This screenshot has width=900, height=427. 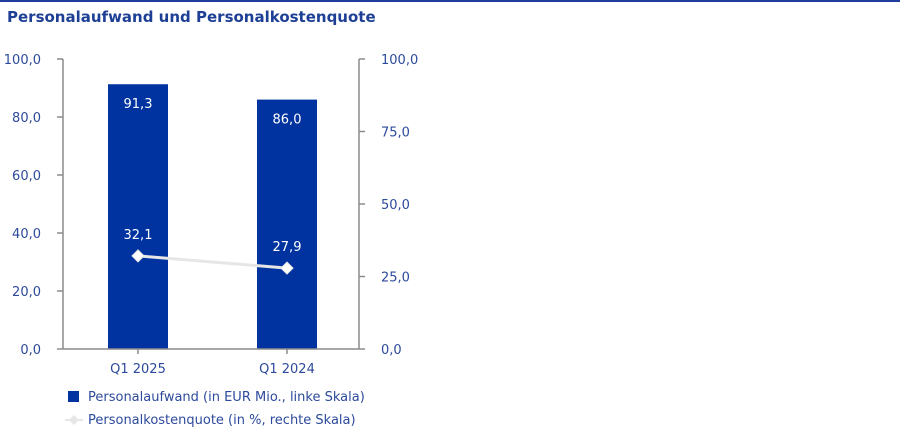 I want to click on right-tick-label: 75,0, so click(x=395, y=133).